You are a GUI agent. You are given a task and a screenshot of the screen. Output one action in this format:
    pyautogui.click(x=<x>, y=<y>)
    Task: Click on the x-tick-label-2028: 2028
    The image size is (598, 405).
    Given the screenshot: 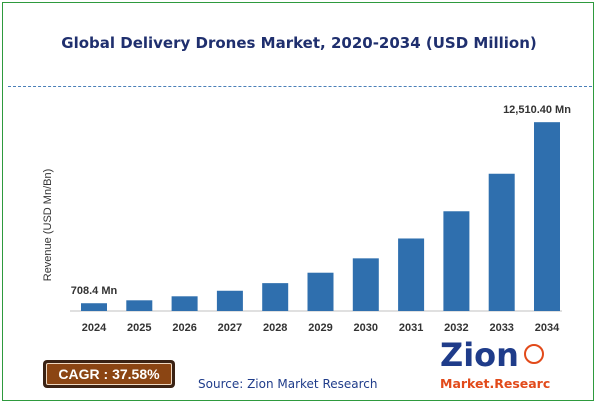 What is the action you would take?
    pyautogui.click(x=275, y=328)
    